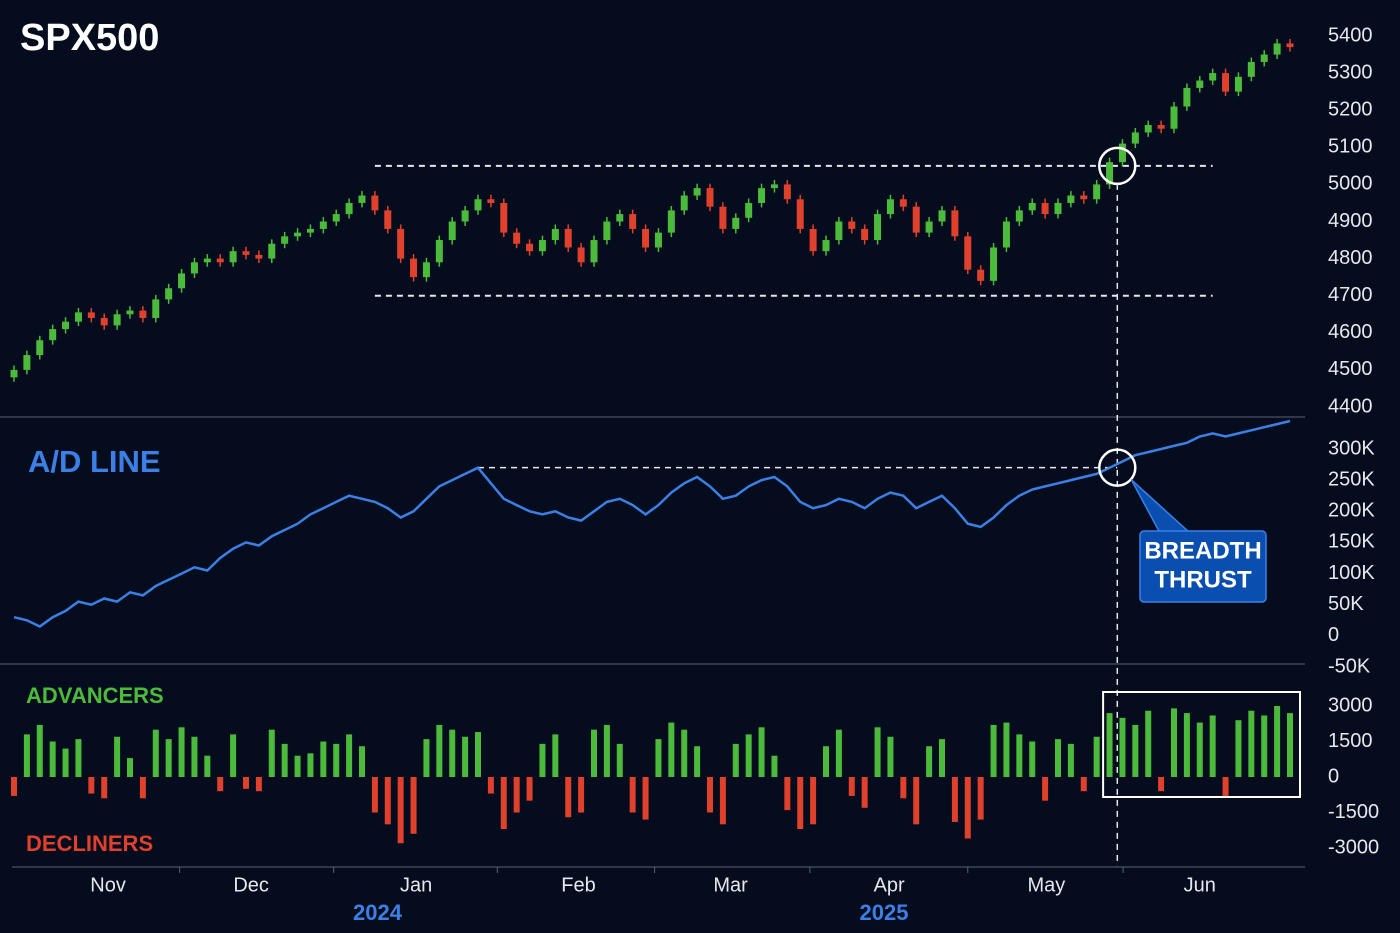 The width and height of the screenshot is (1400, 933). I want to click on x-tick-label: Jan, so click(416, 885).